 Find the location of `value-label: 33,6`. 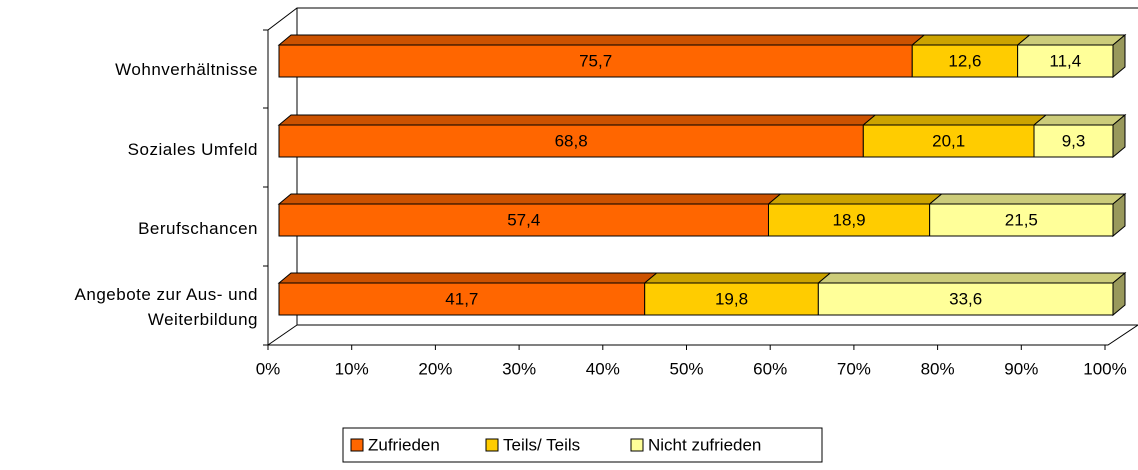

value-label: 33,6 is located at coordinates (965, 298).